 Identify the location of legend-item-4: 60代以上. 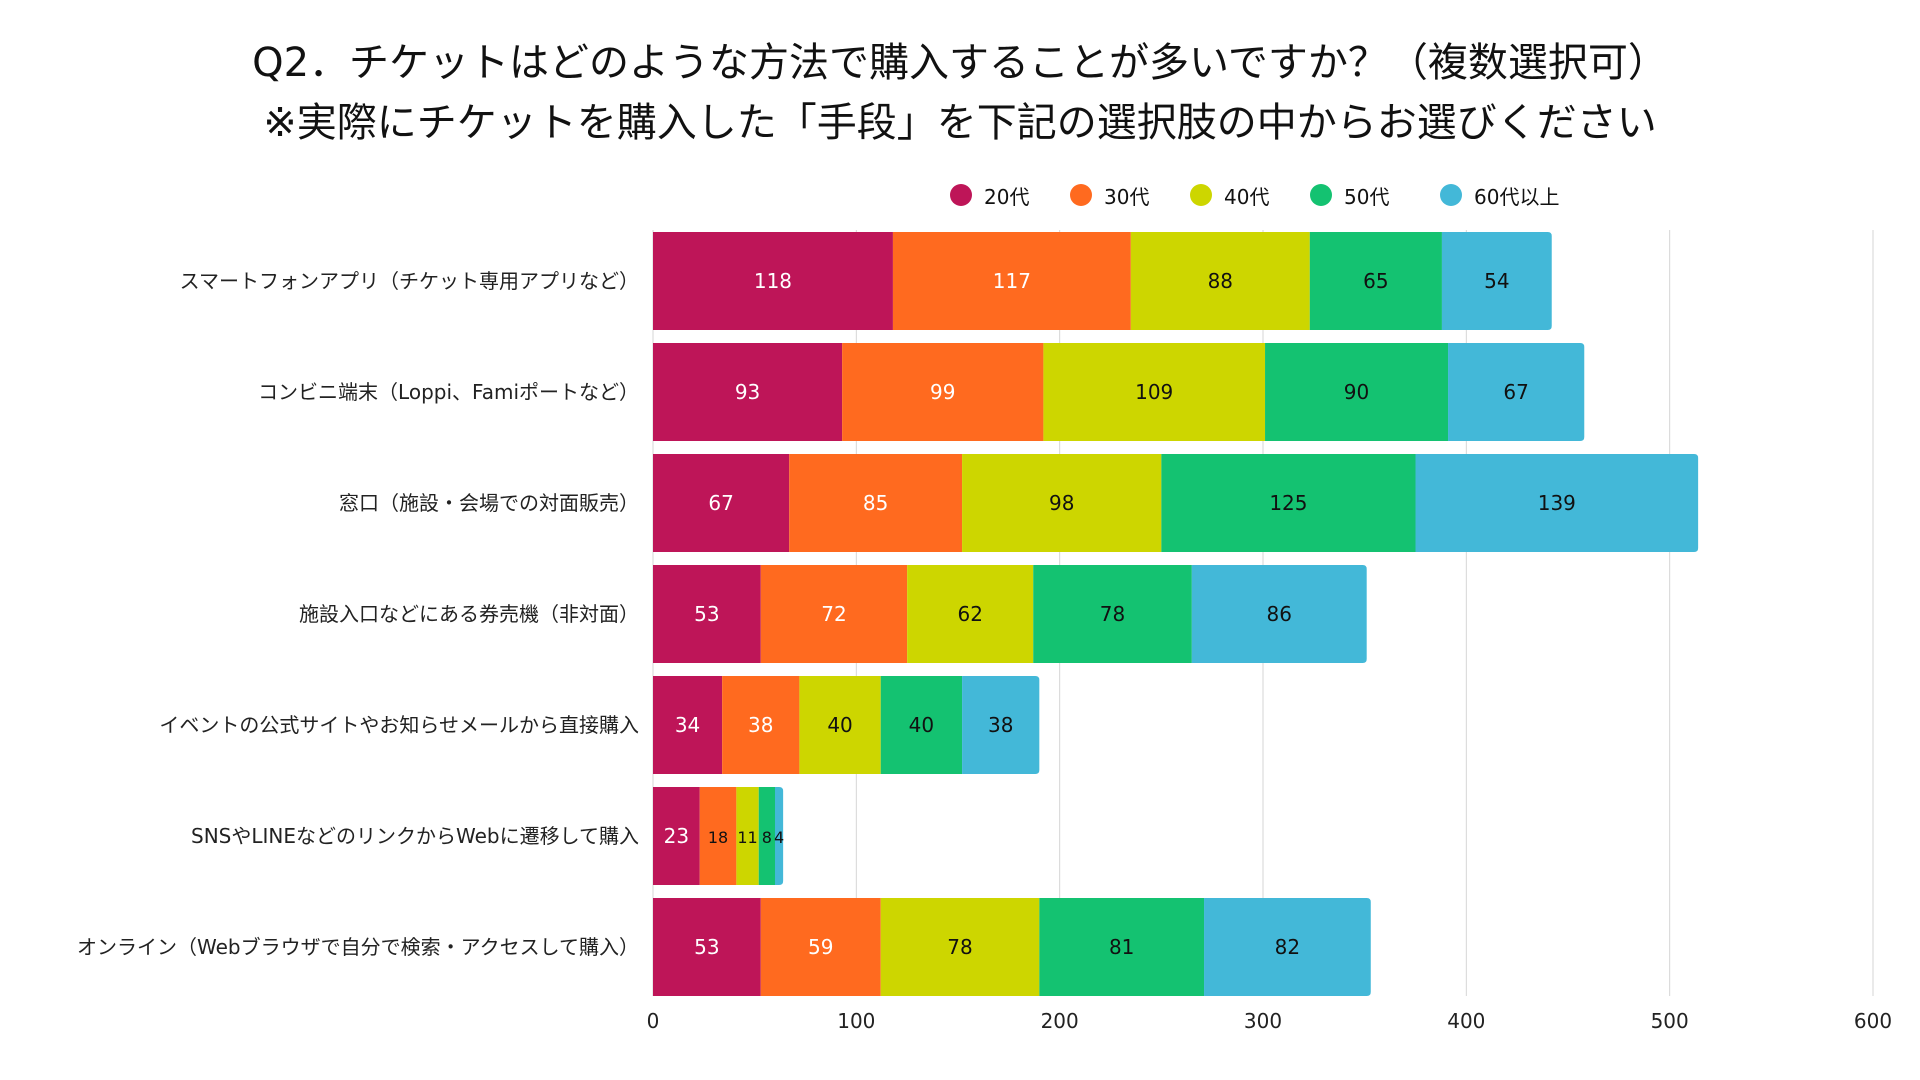
(1499, 195).